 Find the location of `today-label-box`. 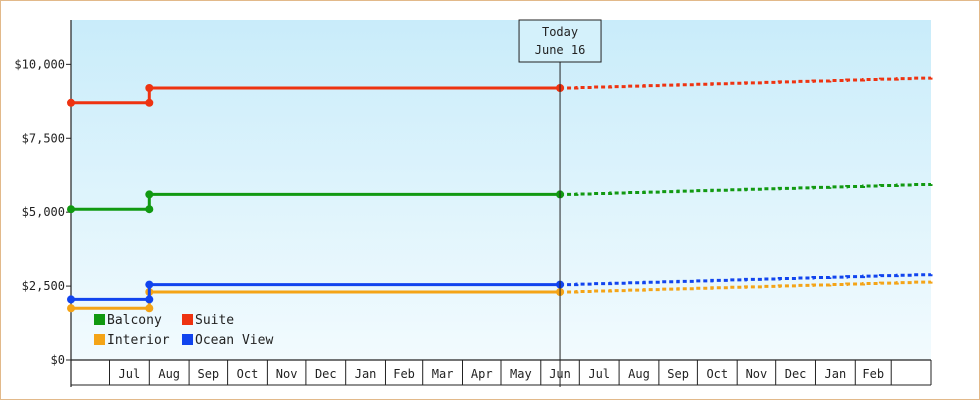

today-label-box is located at coordinates (560, 41).